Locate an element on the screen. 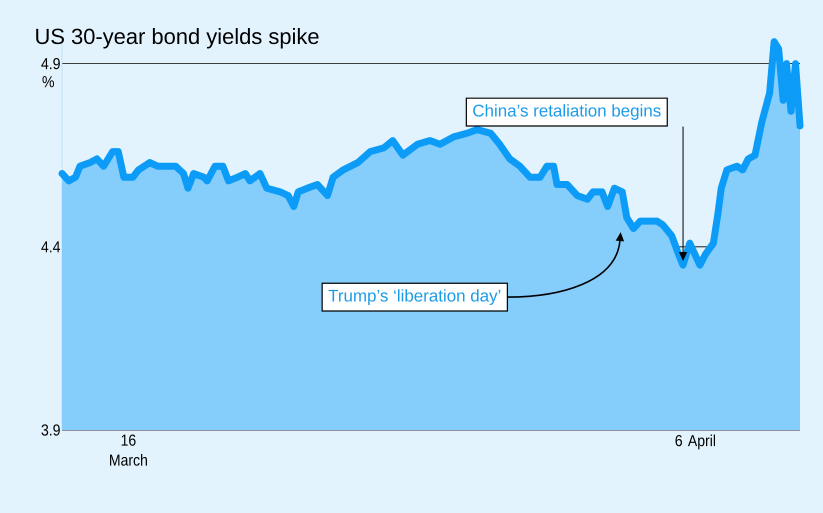  annotation: China’s retaliation begins is located at coordinates (567, 112).